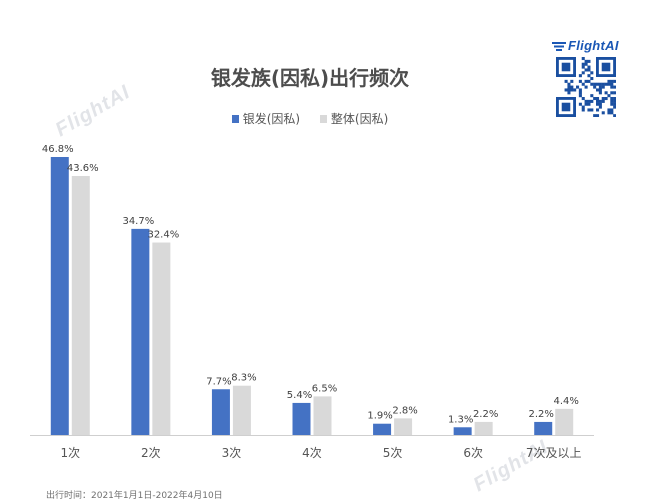 This screenshot has height=504, width=661. I want to click on x-tick-label-5: 5次, so click(393, 453).